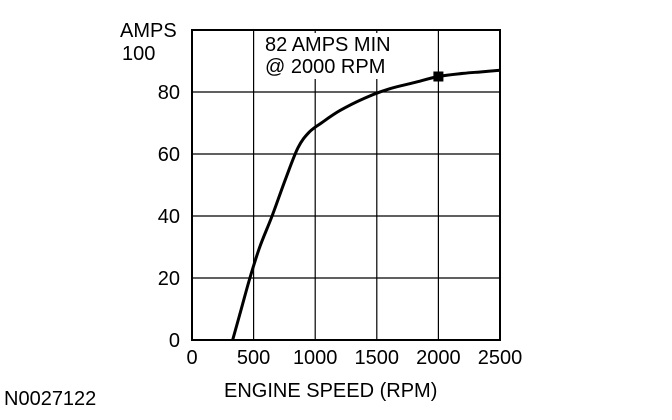 The width and height of the screenshot is (672, 420). Describe the element at coordinates (253, 358) in the screenshot. I see `x-tick-label-500: 500` at that location.